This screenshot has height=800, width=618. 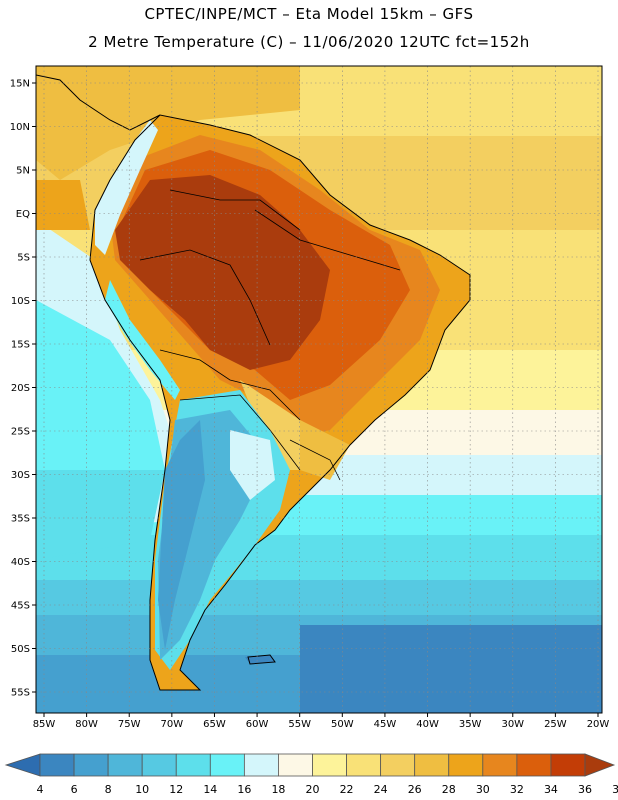 What do you see at coordinates (427, 724) in the screenshot?
I see `lon-label: 40W` at bounding box center [427, 724].